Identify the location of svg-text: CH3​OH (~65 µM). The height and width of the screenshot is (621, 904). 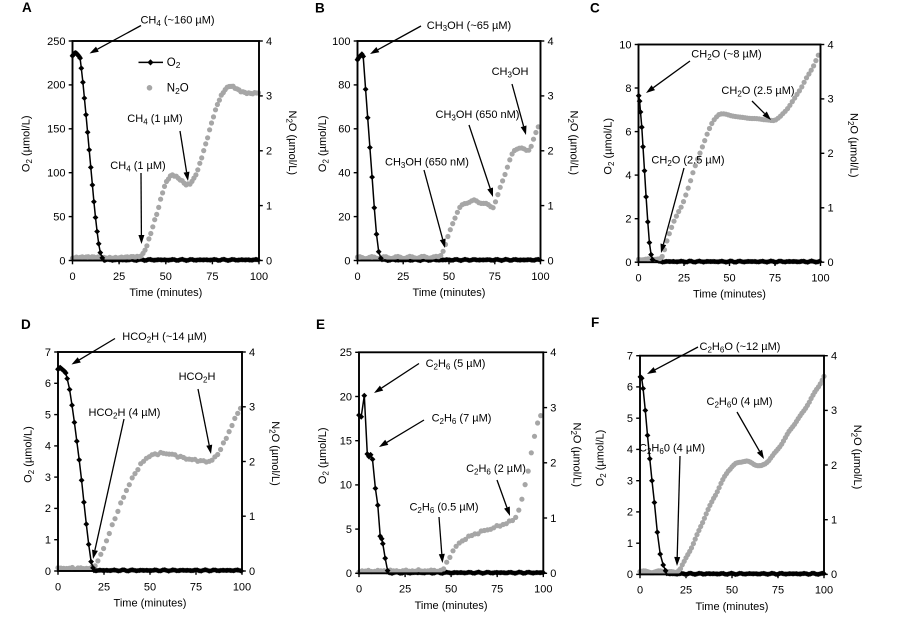
(469, 26).